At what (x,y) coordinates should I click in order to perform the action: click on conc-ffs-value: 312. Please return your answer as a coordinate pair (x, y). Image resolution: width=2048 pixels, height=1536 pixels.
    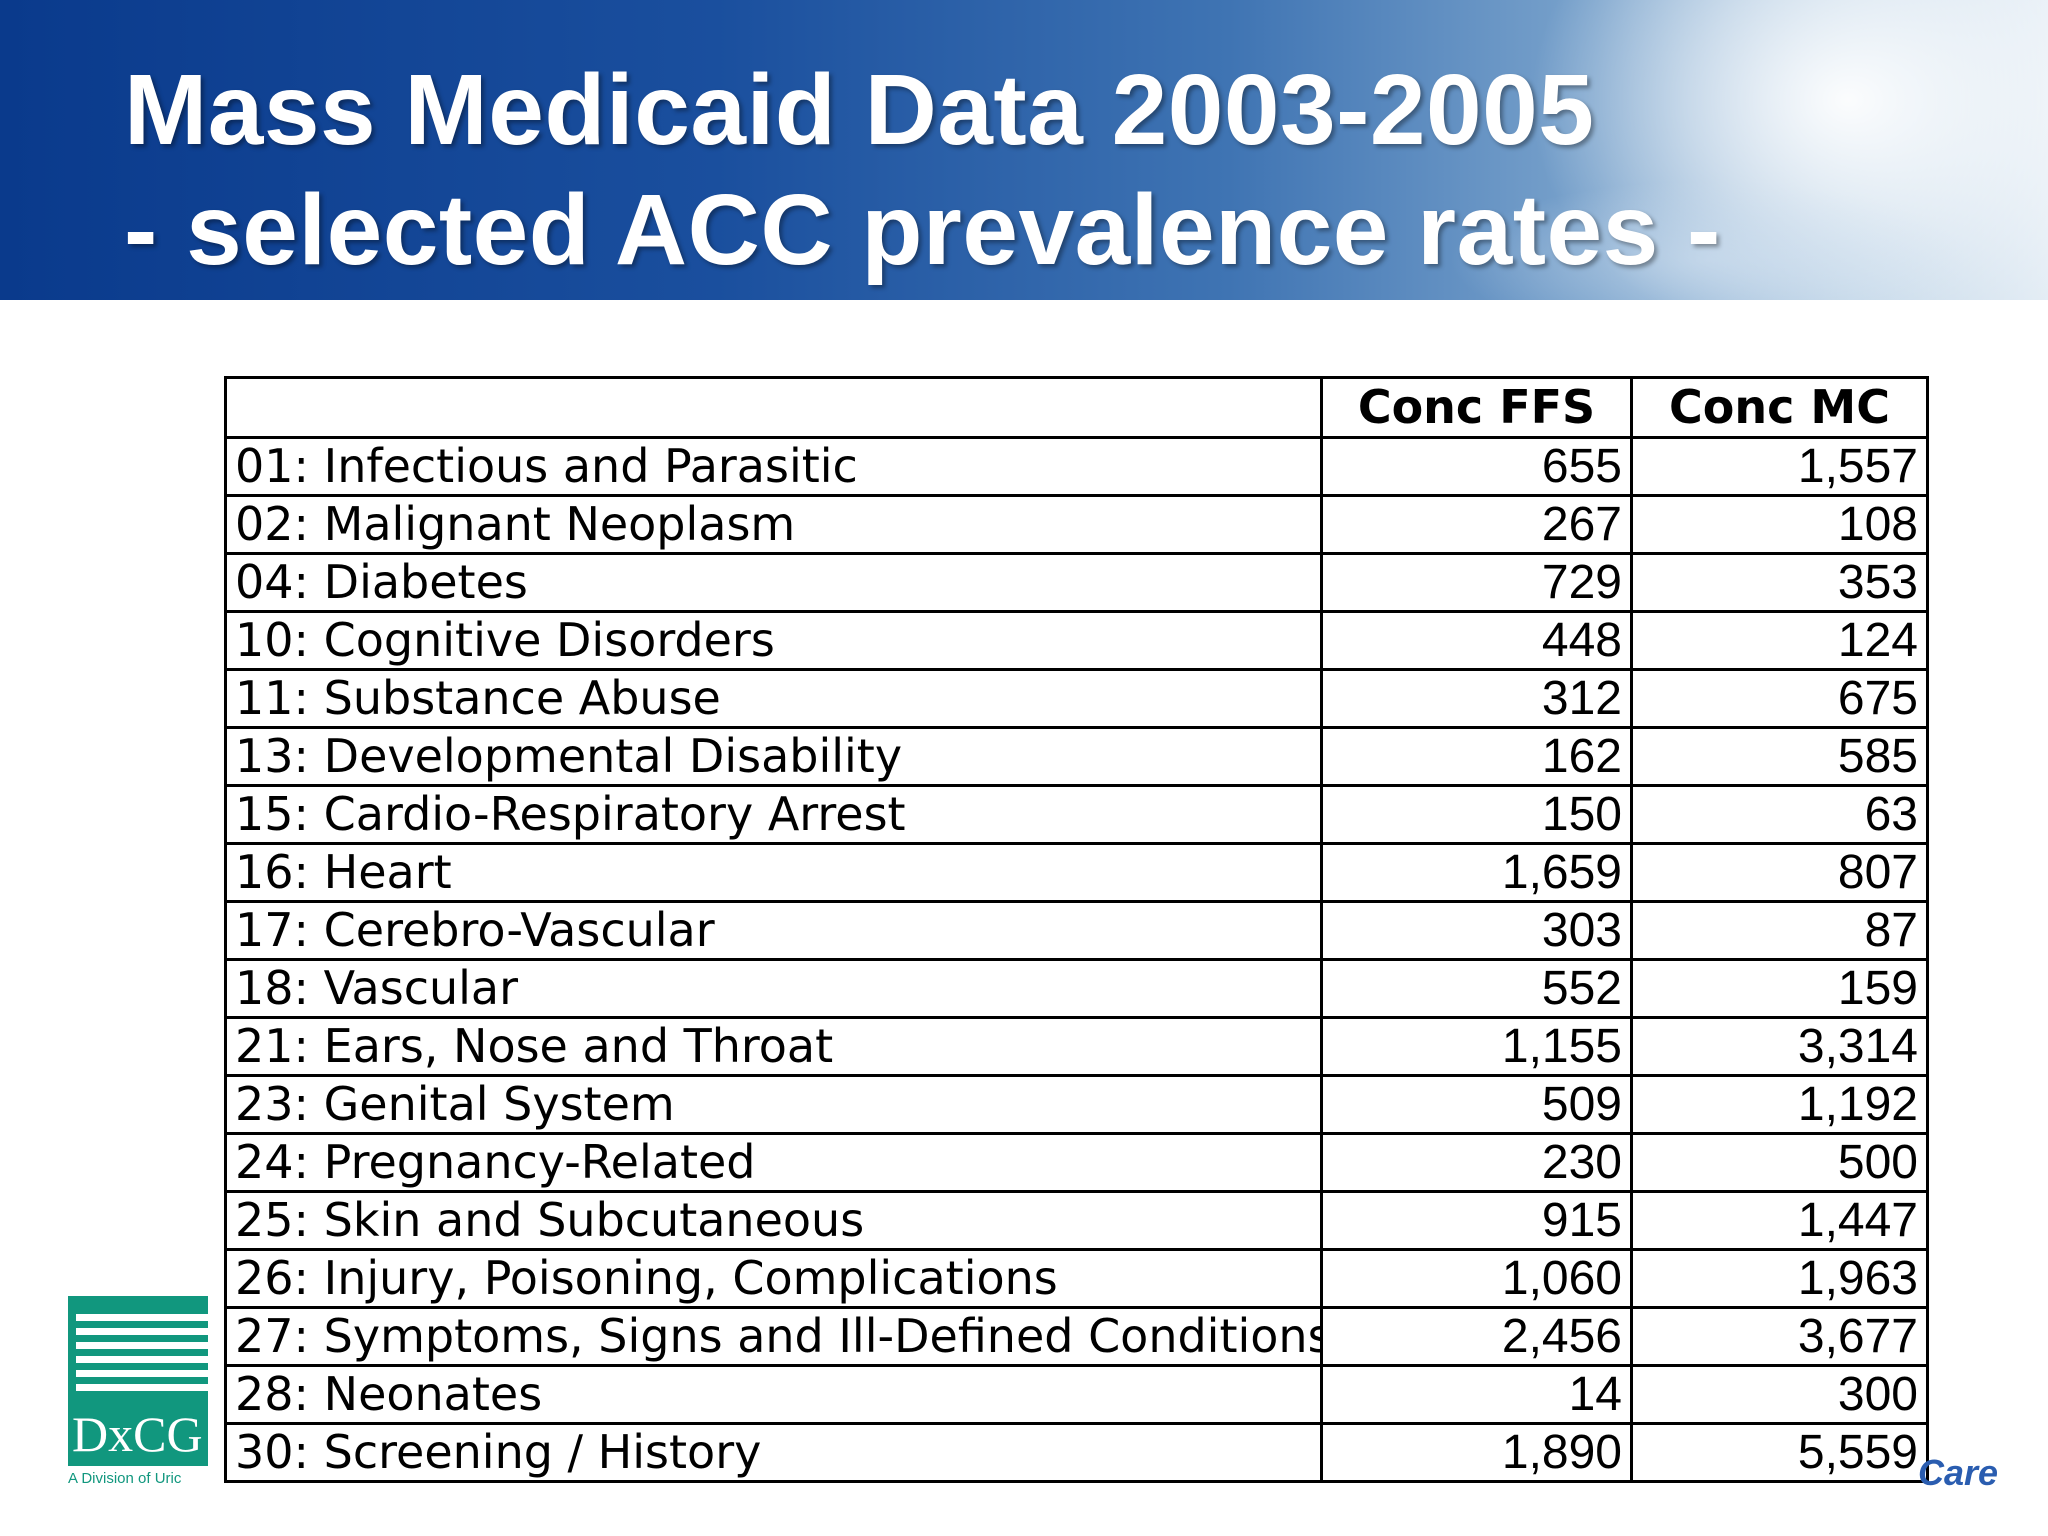
    Looking at the image, I should click on (1476, 698).